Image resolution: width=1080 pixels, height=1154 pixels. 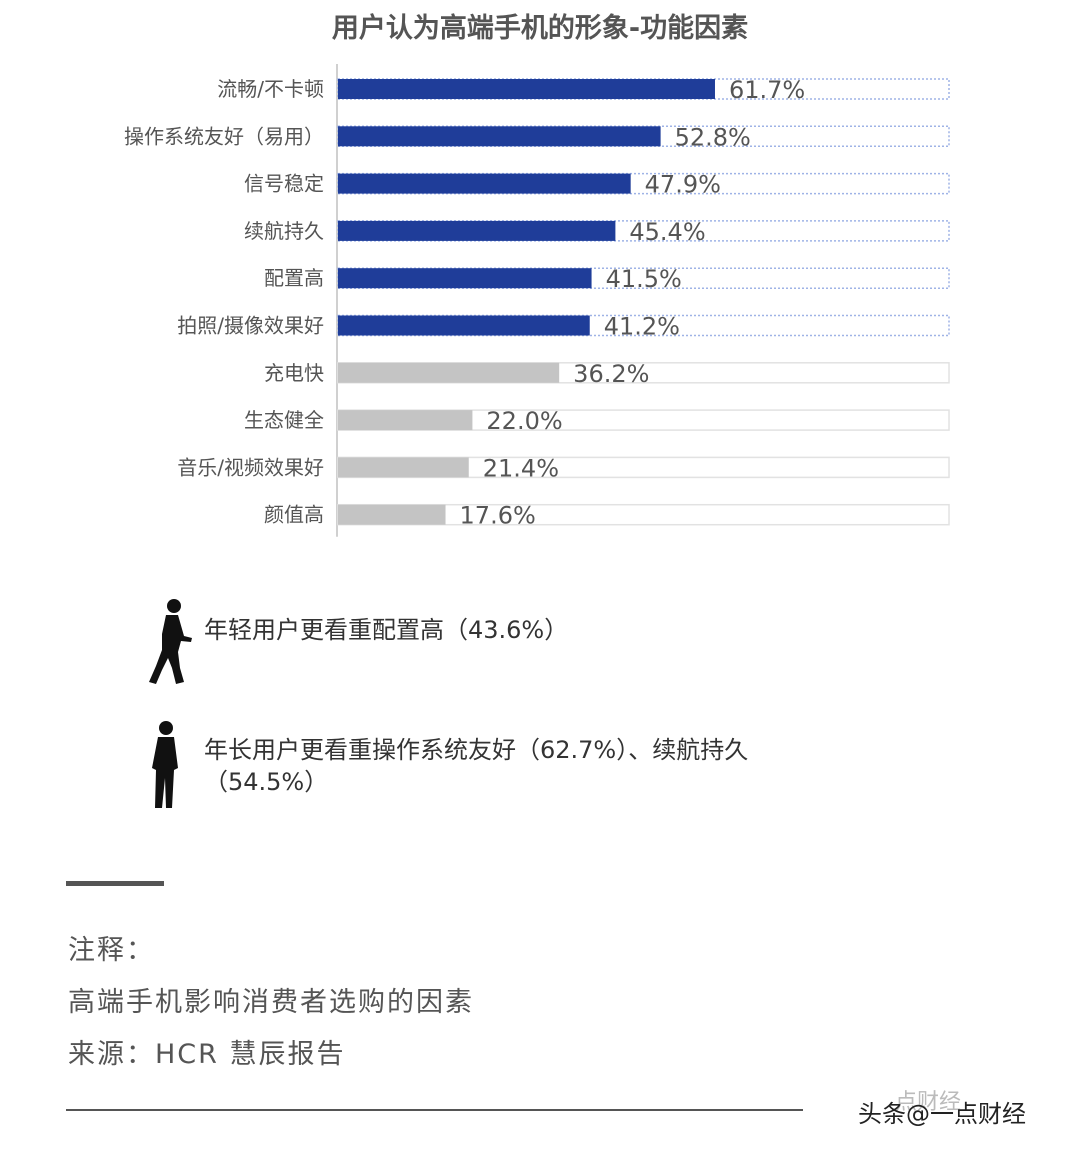 What do you see at coordinates (611, 374) in the screenshot?
I see `value-label: 36.2%` at bounding box center [611, 374].